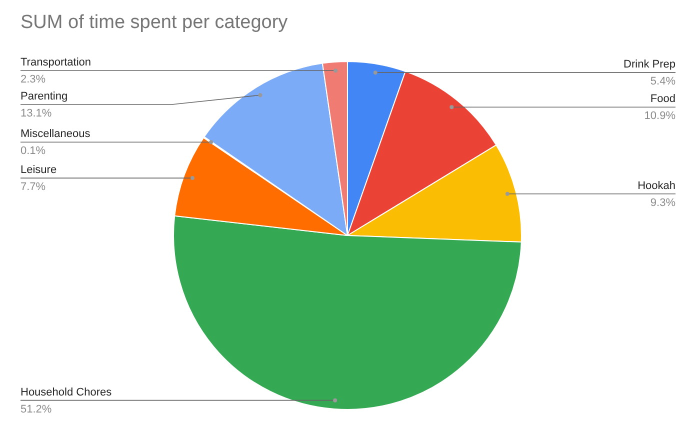  Describe the element at coordinates (33, 151) in the screenshot. I see `data-label: 0.1%` at that location.